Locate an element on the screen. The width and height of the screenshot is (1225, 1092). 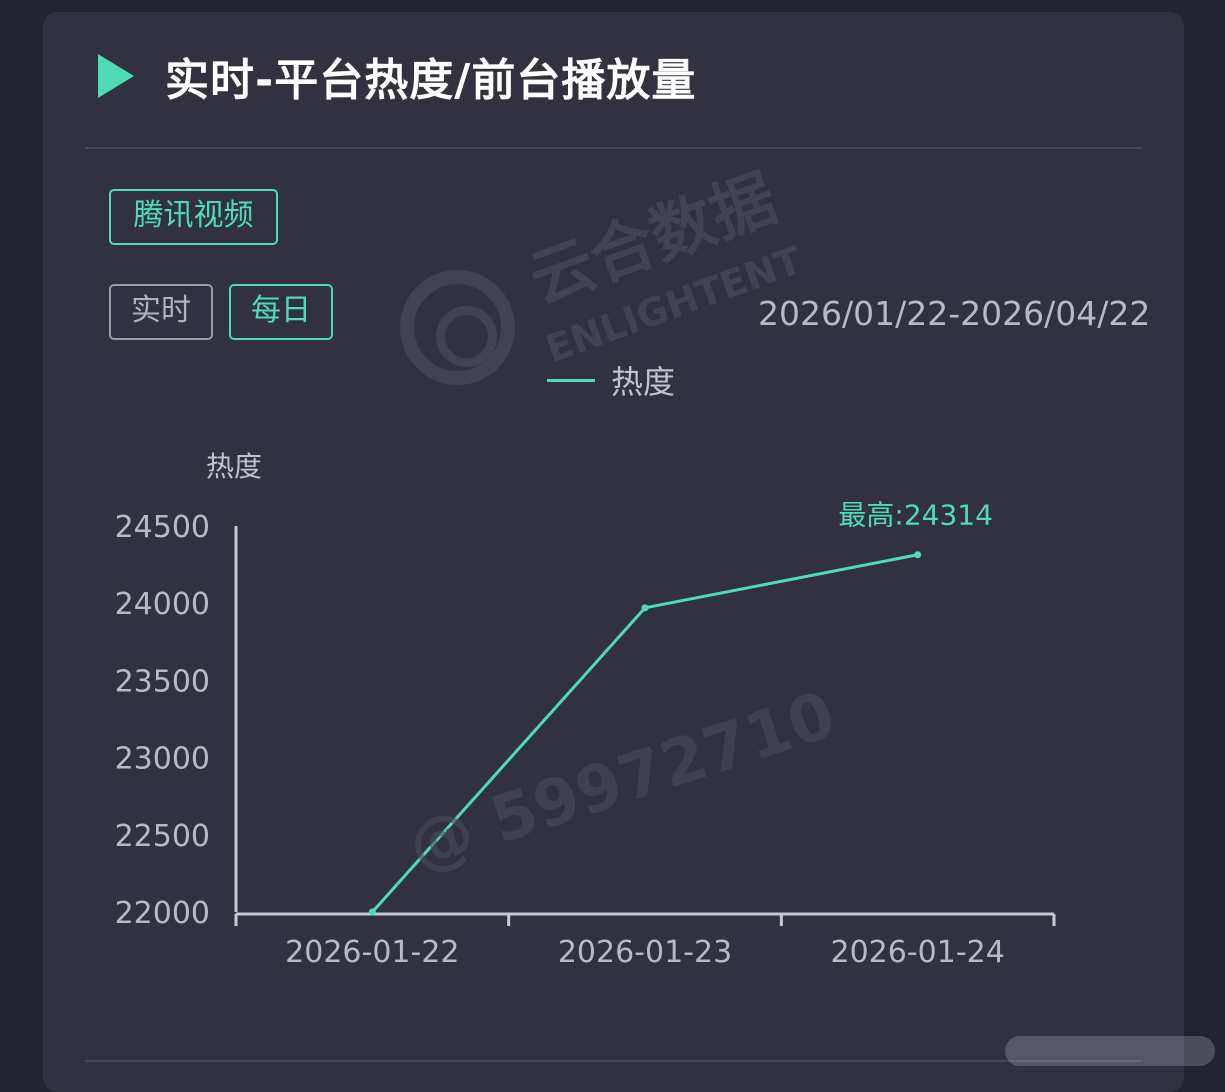
y-tick-label: 24000 is located at coordinates (162, 604).